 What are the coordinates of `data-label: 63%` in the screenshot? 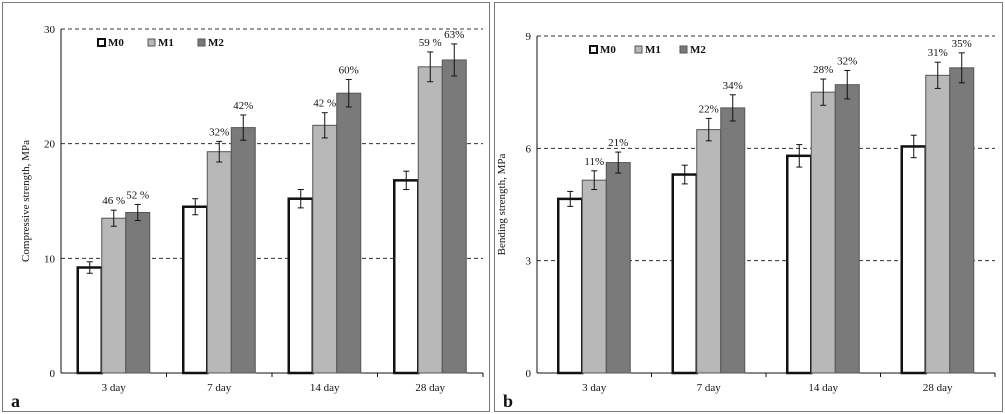 It's located at (454, 35).